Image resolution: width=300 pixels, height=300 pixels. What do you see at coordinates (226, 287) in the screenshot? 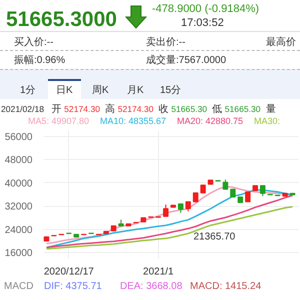
I see `text: MACD: 1415.24` at bounding box center [226, 287].